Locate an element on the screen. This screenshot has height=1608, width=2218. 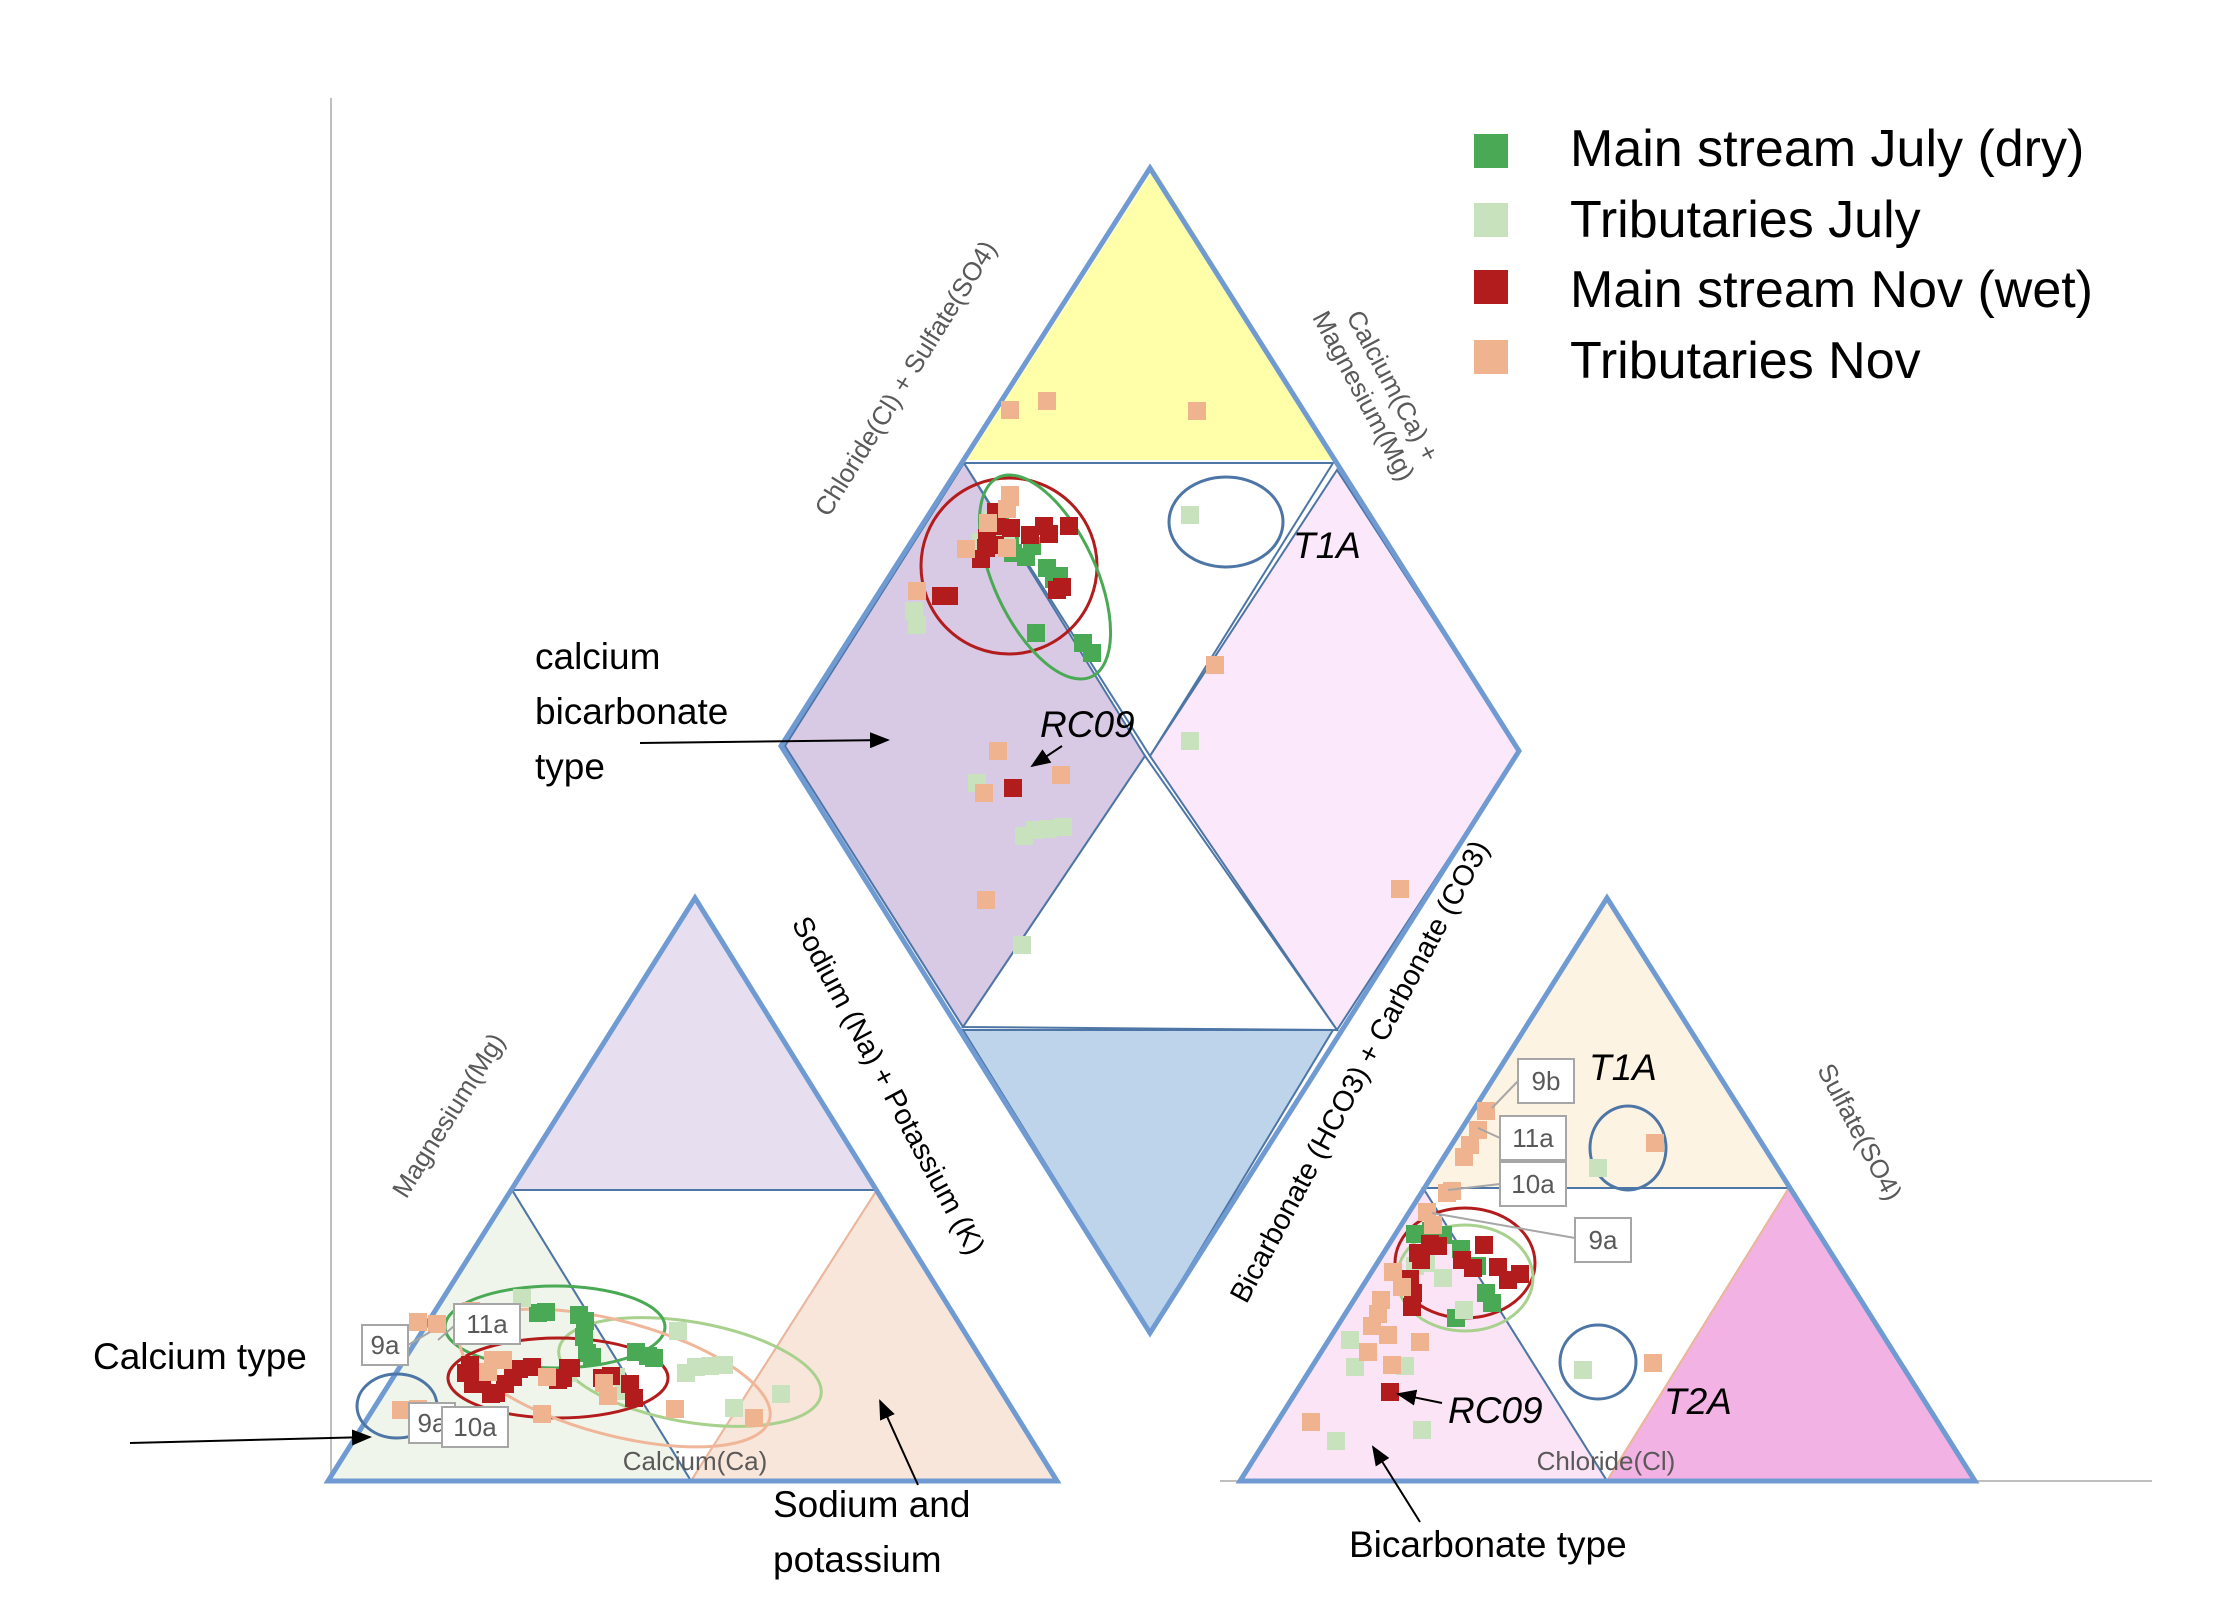
annotation-potassium: potassium is located at coordinates (857, 1559).